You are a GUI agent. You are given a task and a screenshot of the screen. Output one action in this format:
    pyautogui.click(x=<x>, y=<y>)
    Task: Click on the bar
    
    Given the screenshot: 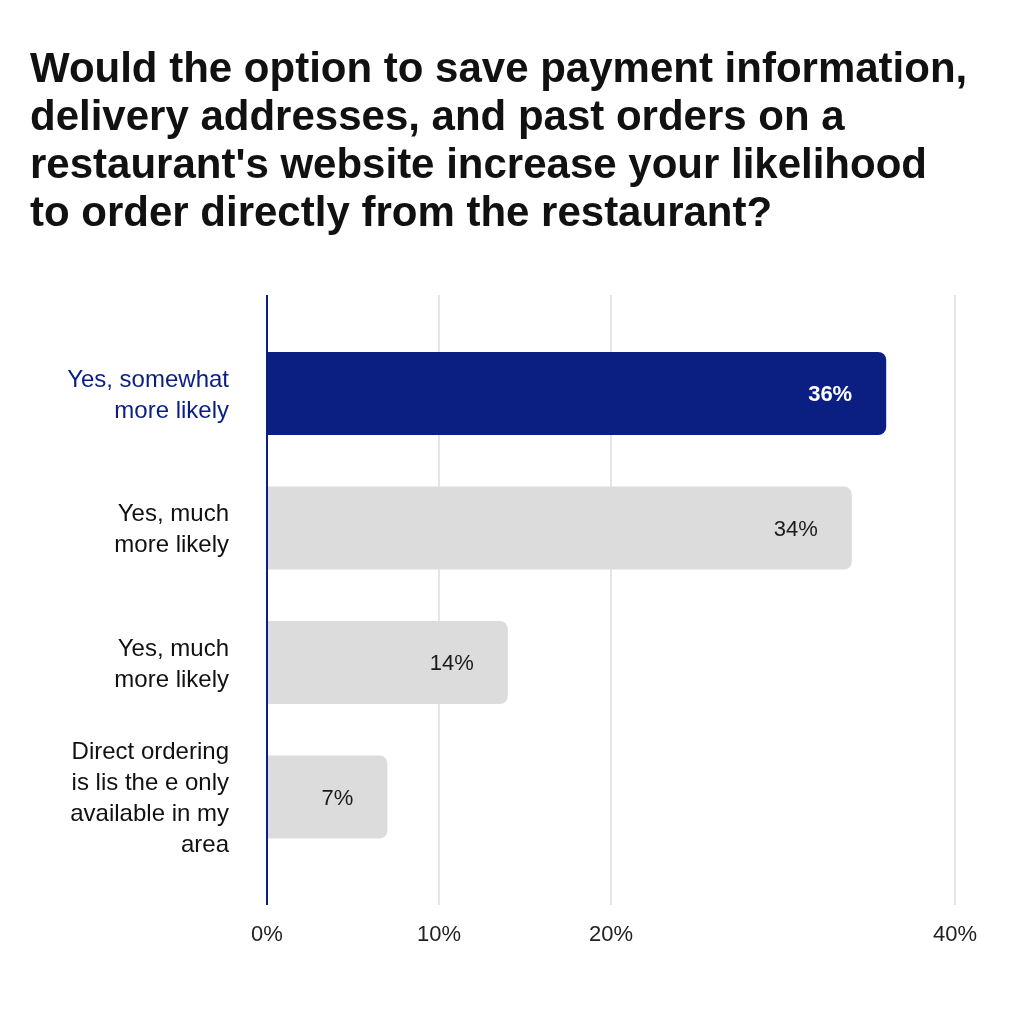 What is the action you would take?
    pyautogui.click(x=327, y=797)
    